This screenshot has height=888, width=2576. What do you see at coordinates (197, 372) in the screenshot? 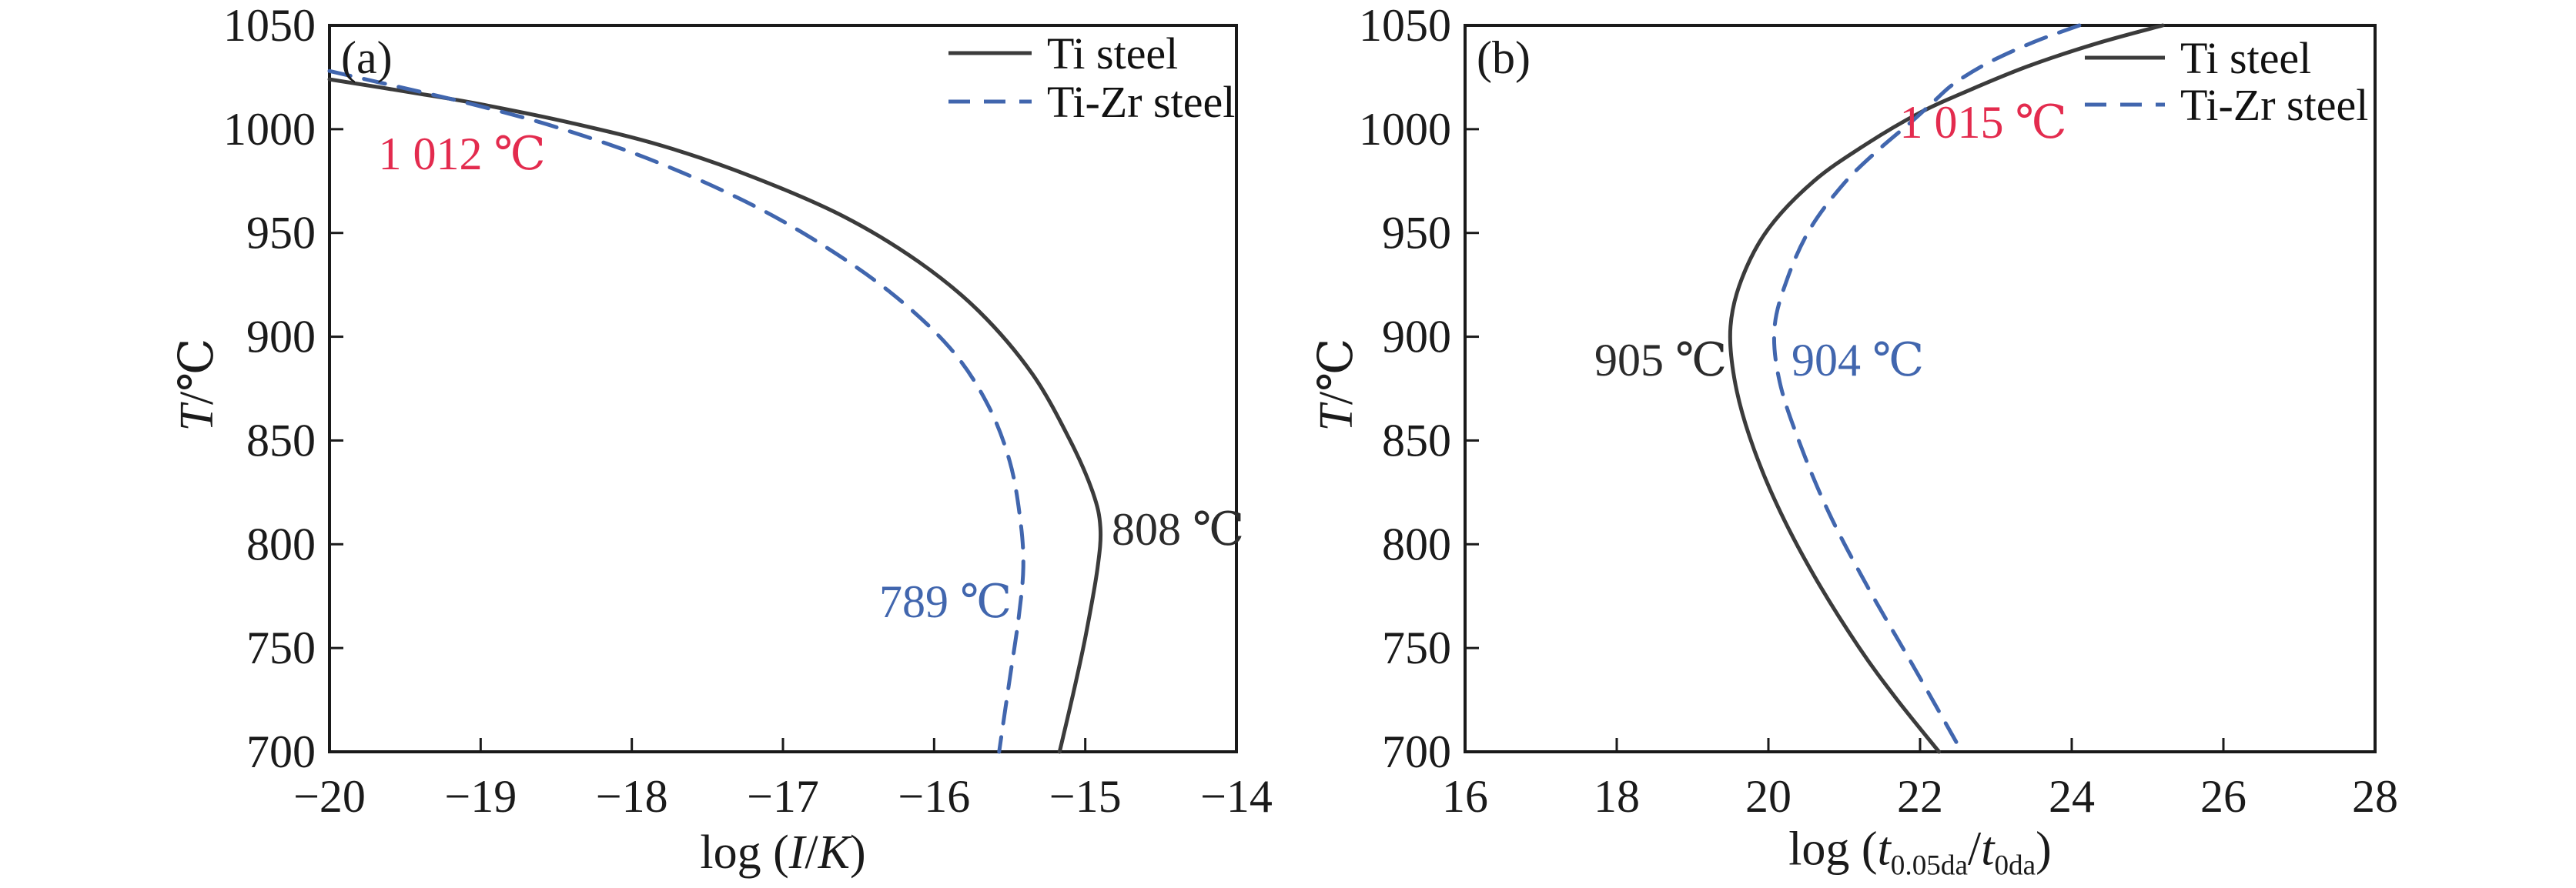
I see `y-axis-title-a-unit: /℃` at bounding box center [197, 372].